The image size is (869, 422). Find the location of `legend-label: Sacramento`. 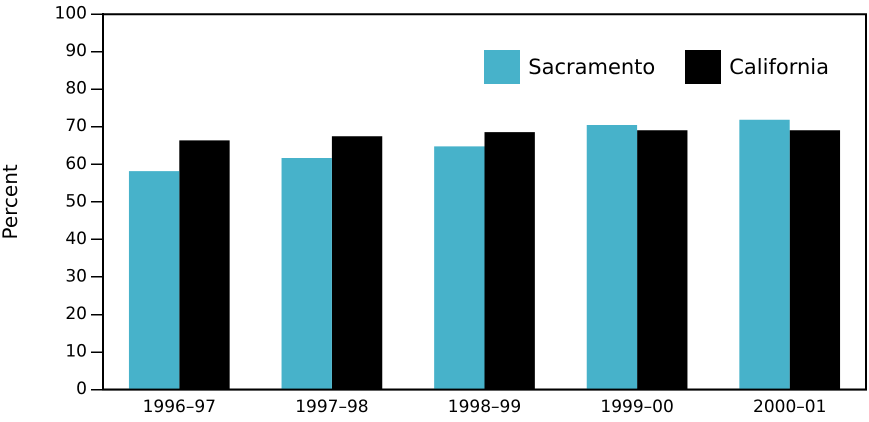

legend-label: Sacramento is located at coordinates (592, 67).